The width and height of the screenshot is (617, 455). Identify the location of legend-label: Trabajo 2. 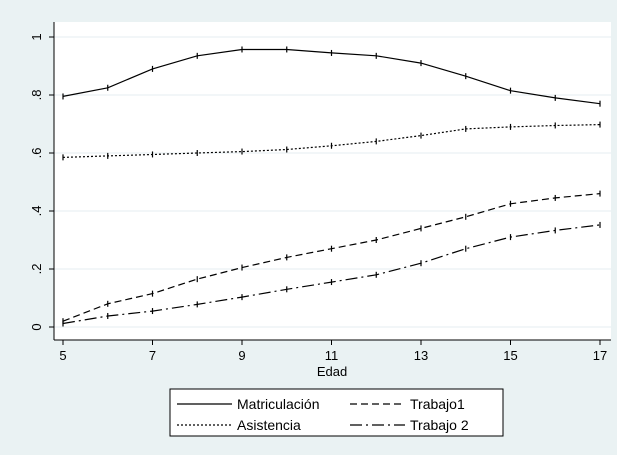
(439, 425).